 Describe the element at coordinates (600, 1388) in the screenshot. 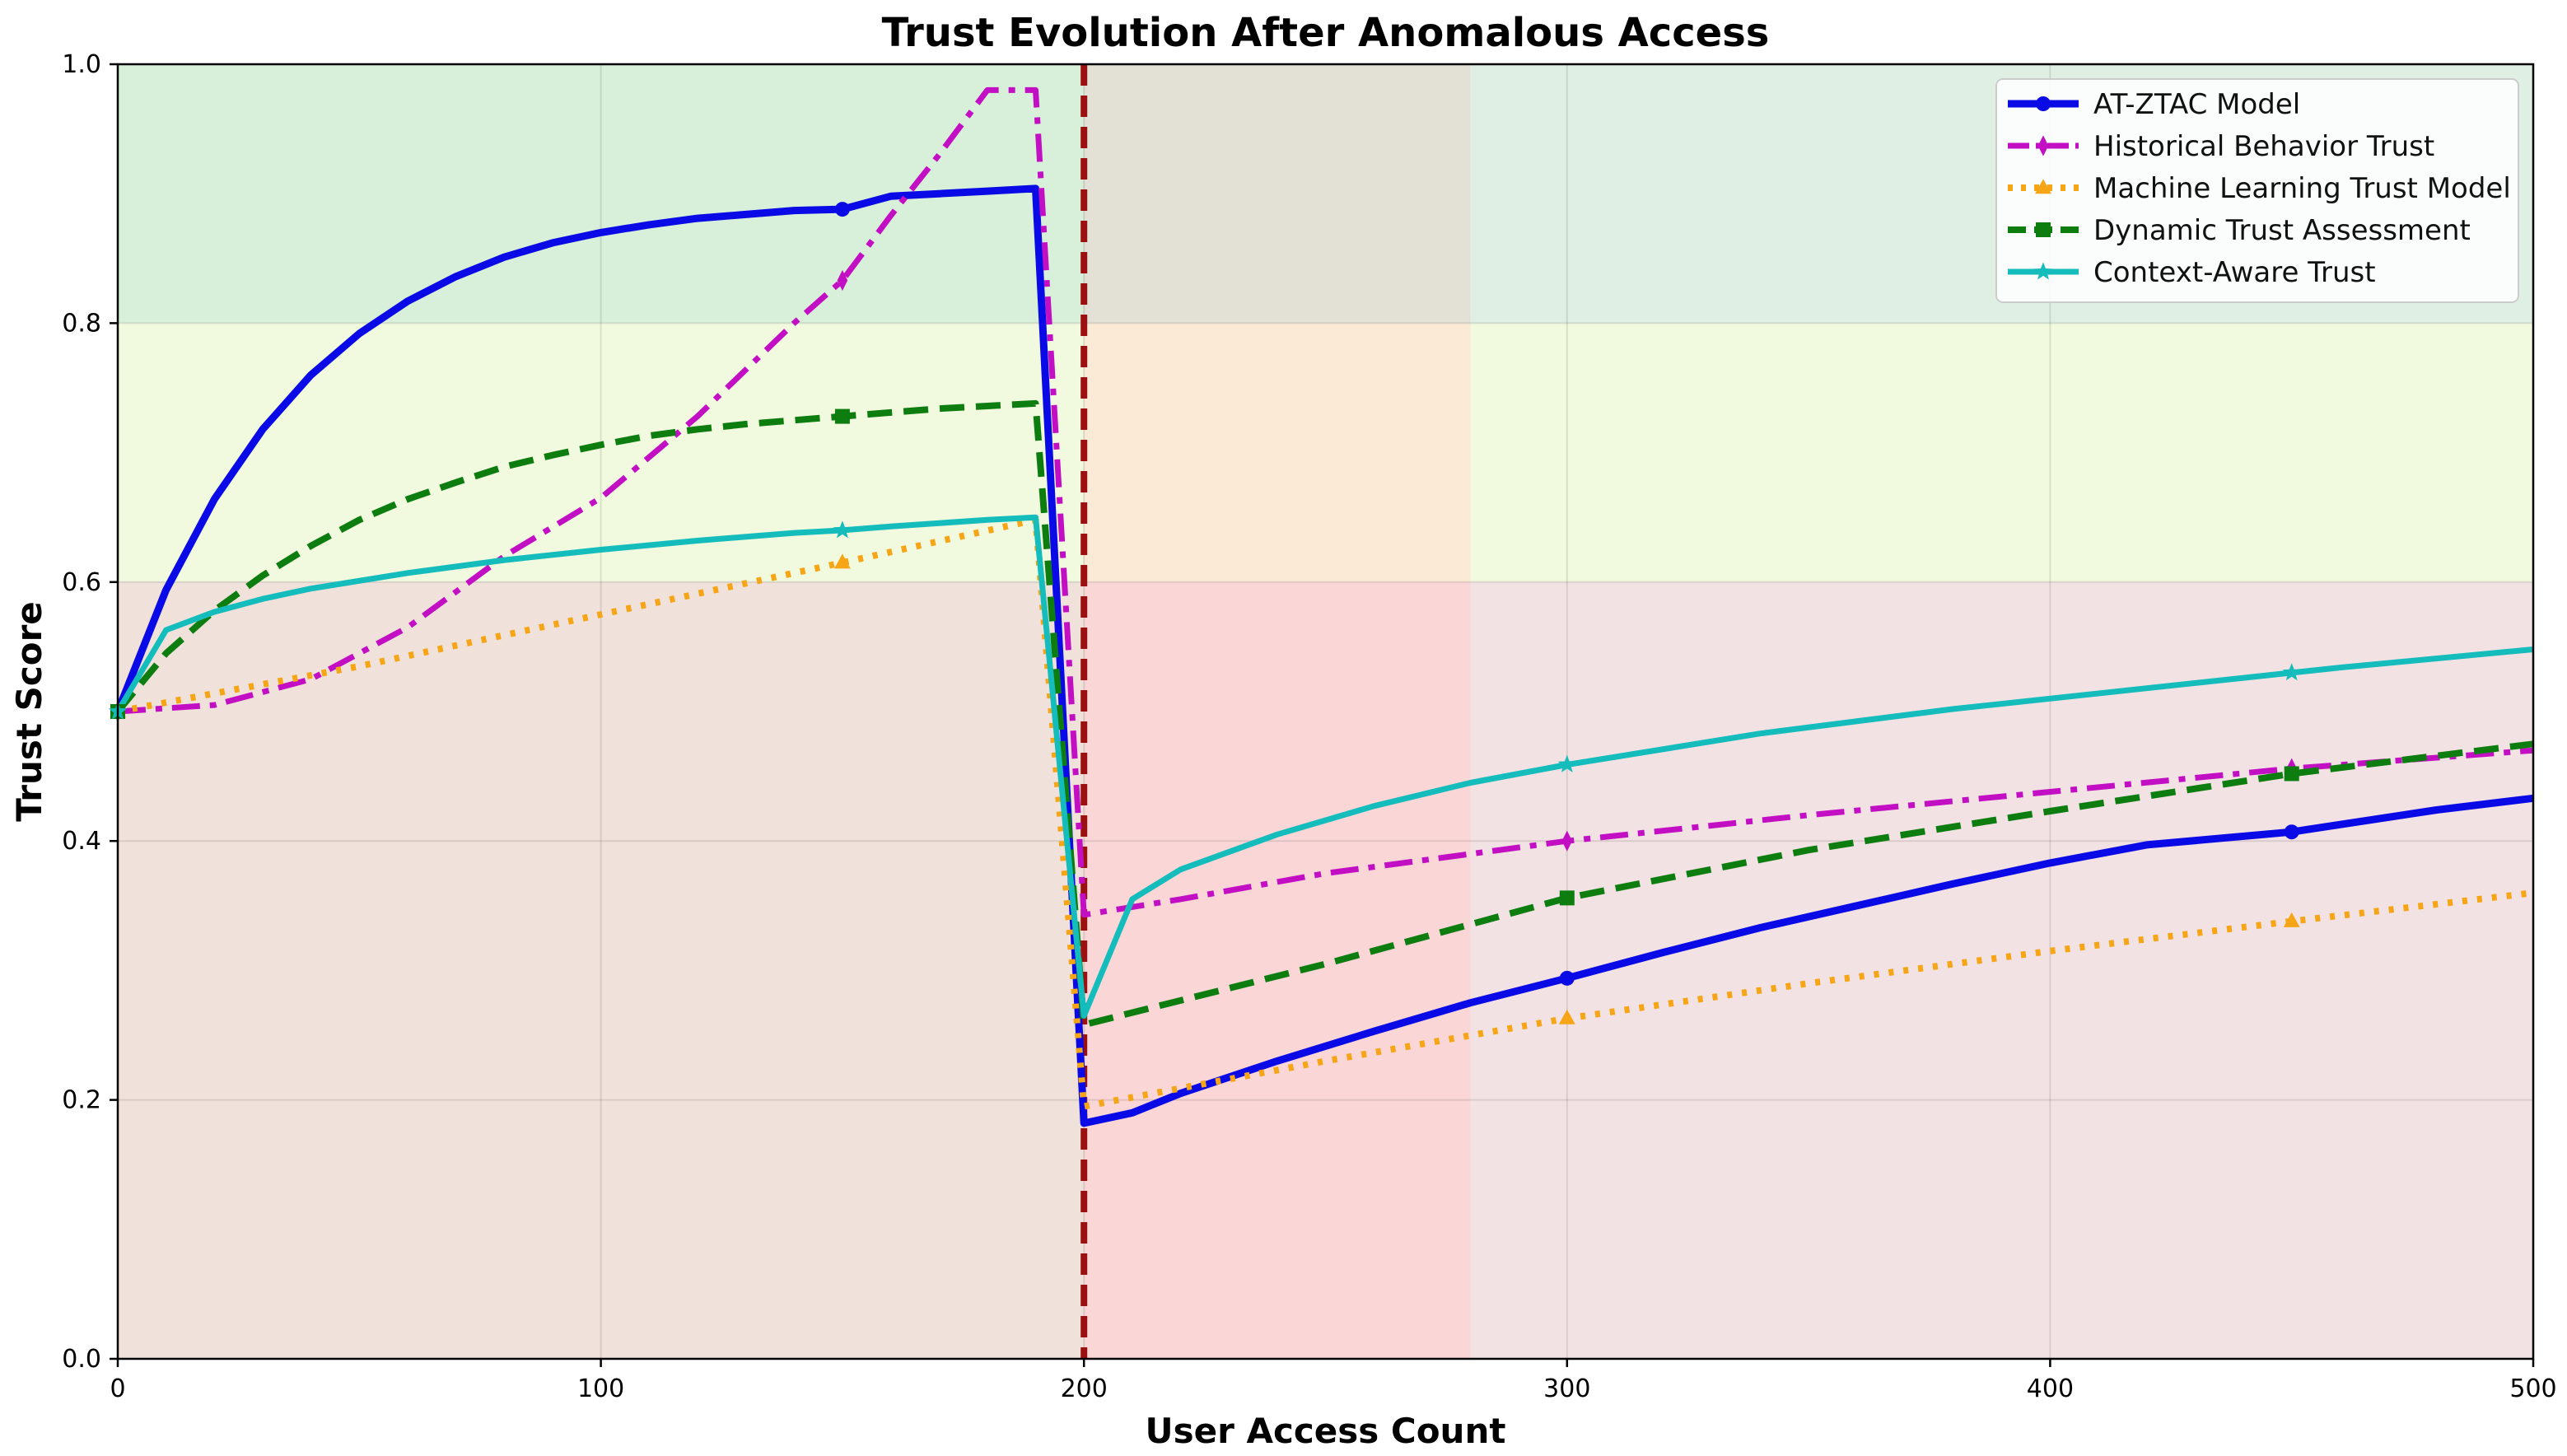

I see `x-tick-label-1: 100` at that location.